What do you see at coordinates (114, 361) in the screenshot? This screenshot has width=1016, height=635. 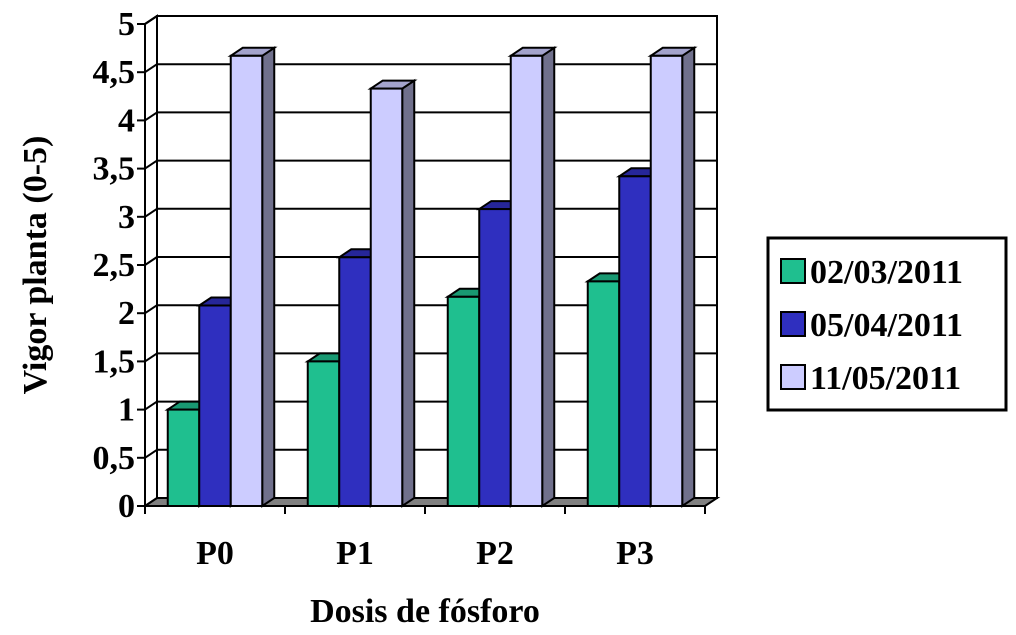 I see `y-tick-label: 1,5` at bounding box center [114, 361].